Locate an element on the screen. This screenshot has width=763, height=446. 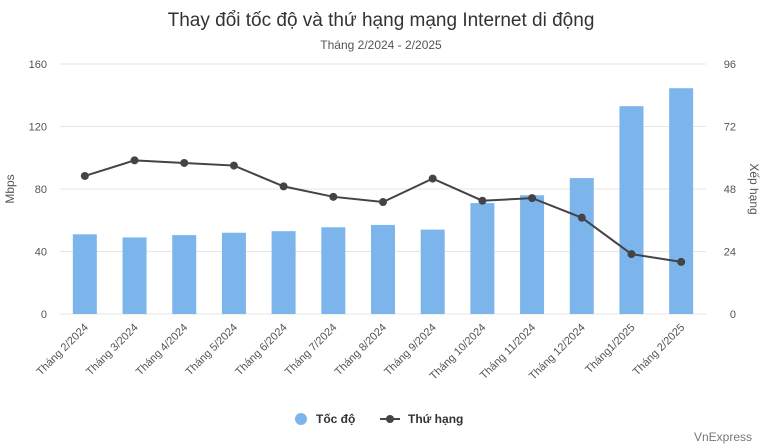
legend-bar-swatch is located at coordinates (301, 419).